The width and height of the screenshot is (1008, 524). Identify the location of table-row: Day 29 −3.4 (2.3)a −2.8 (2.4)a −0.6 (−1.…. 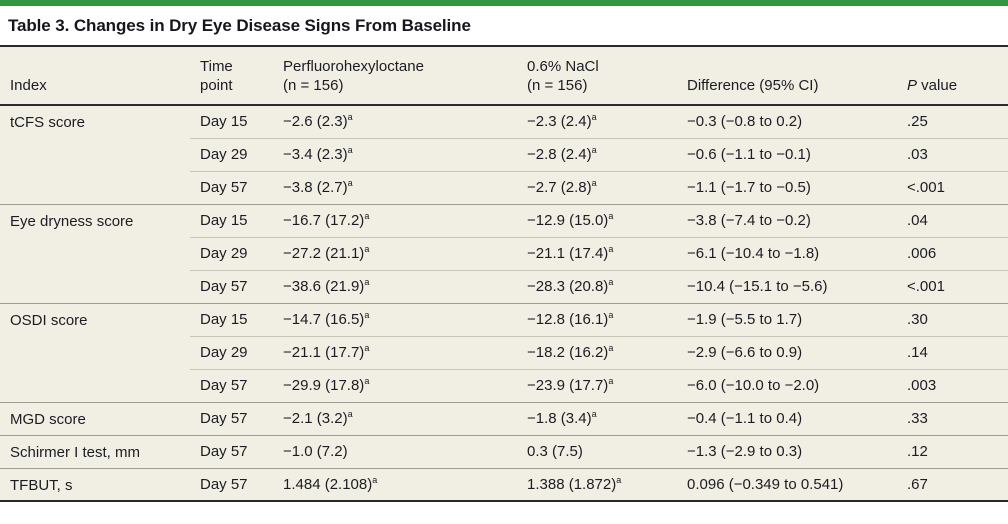
(504, 154).